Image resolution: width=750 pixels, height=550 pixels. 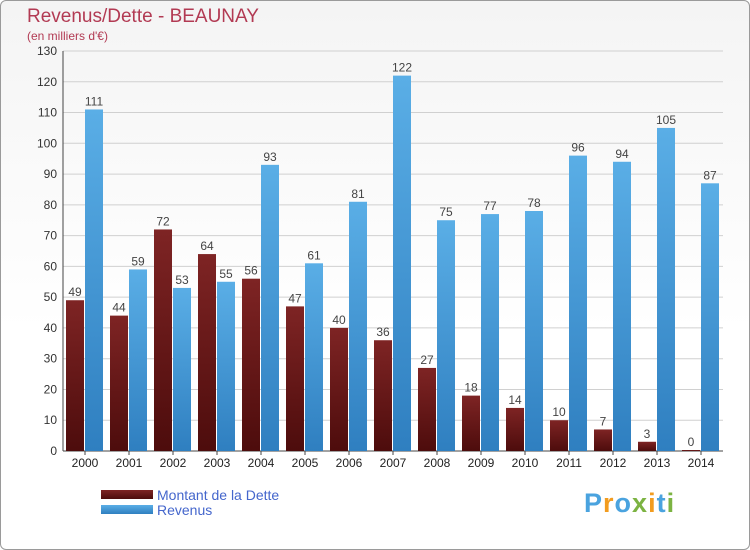 What do you see at coordinates (630, 503) in the screenshot?
I see `proxiti-logo: Proxiti` at bounding box center [630, 503].